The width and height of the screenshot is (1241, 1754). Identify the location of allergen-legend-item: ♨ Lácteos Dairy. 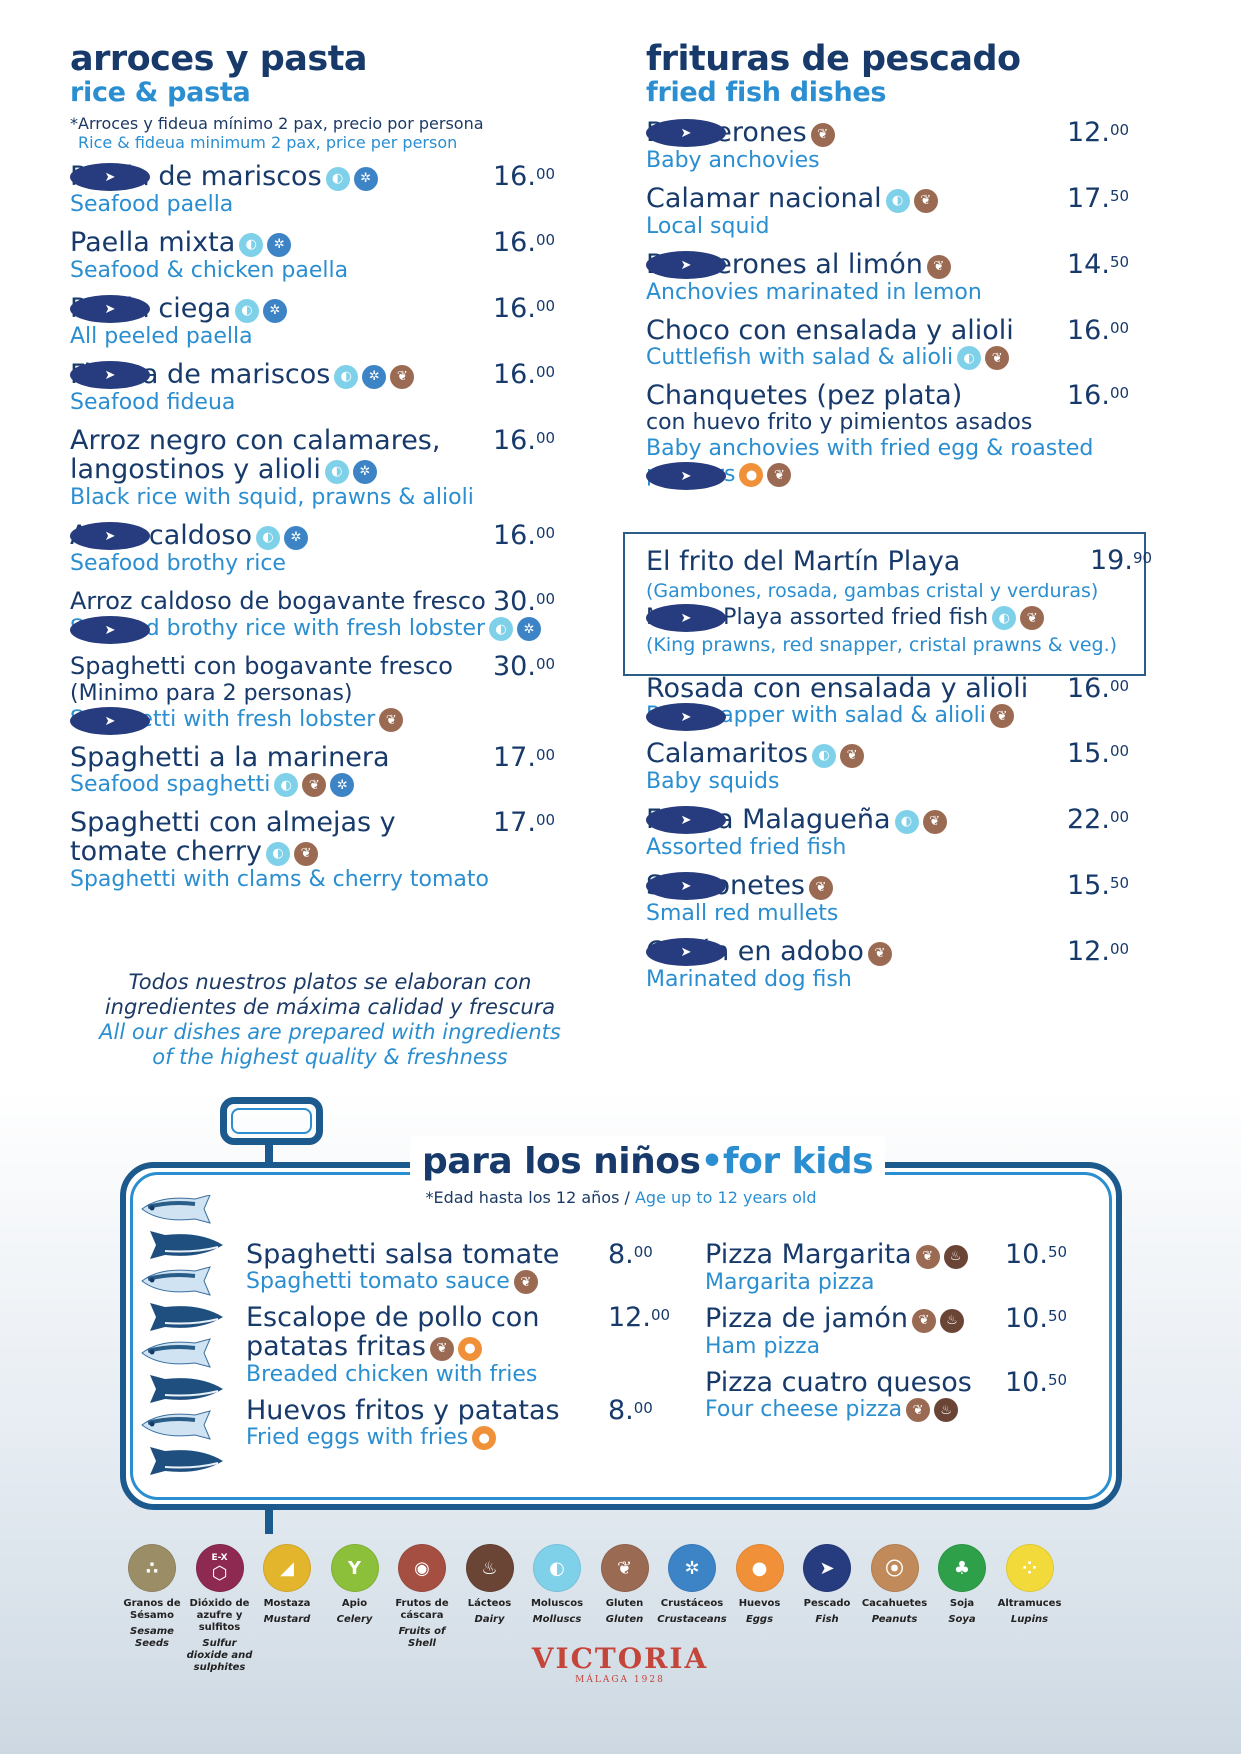
(490, 1585).